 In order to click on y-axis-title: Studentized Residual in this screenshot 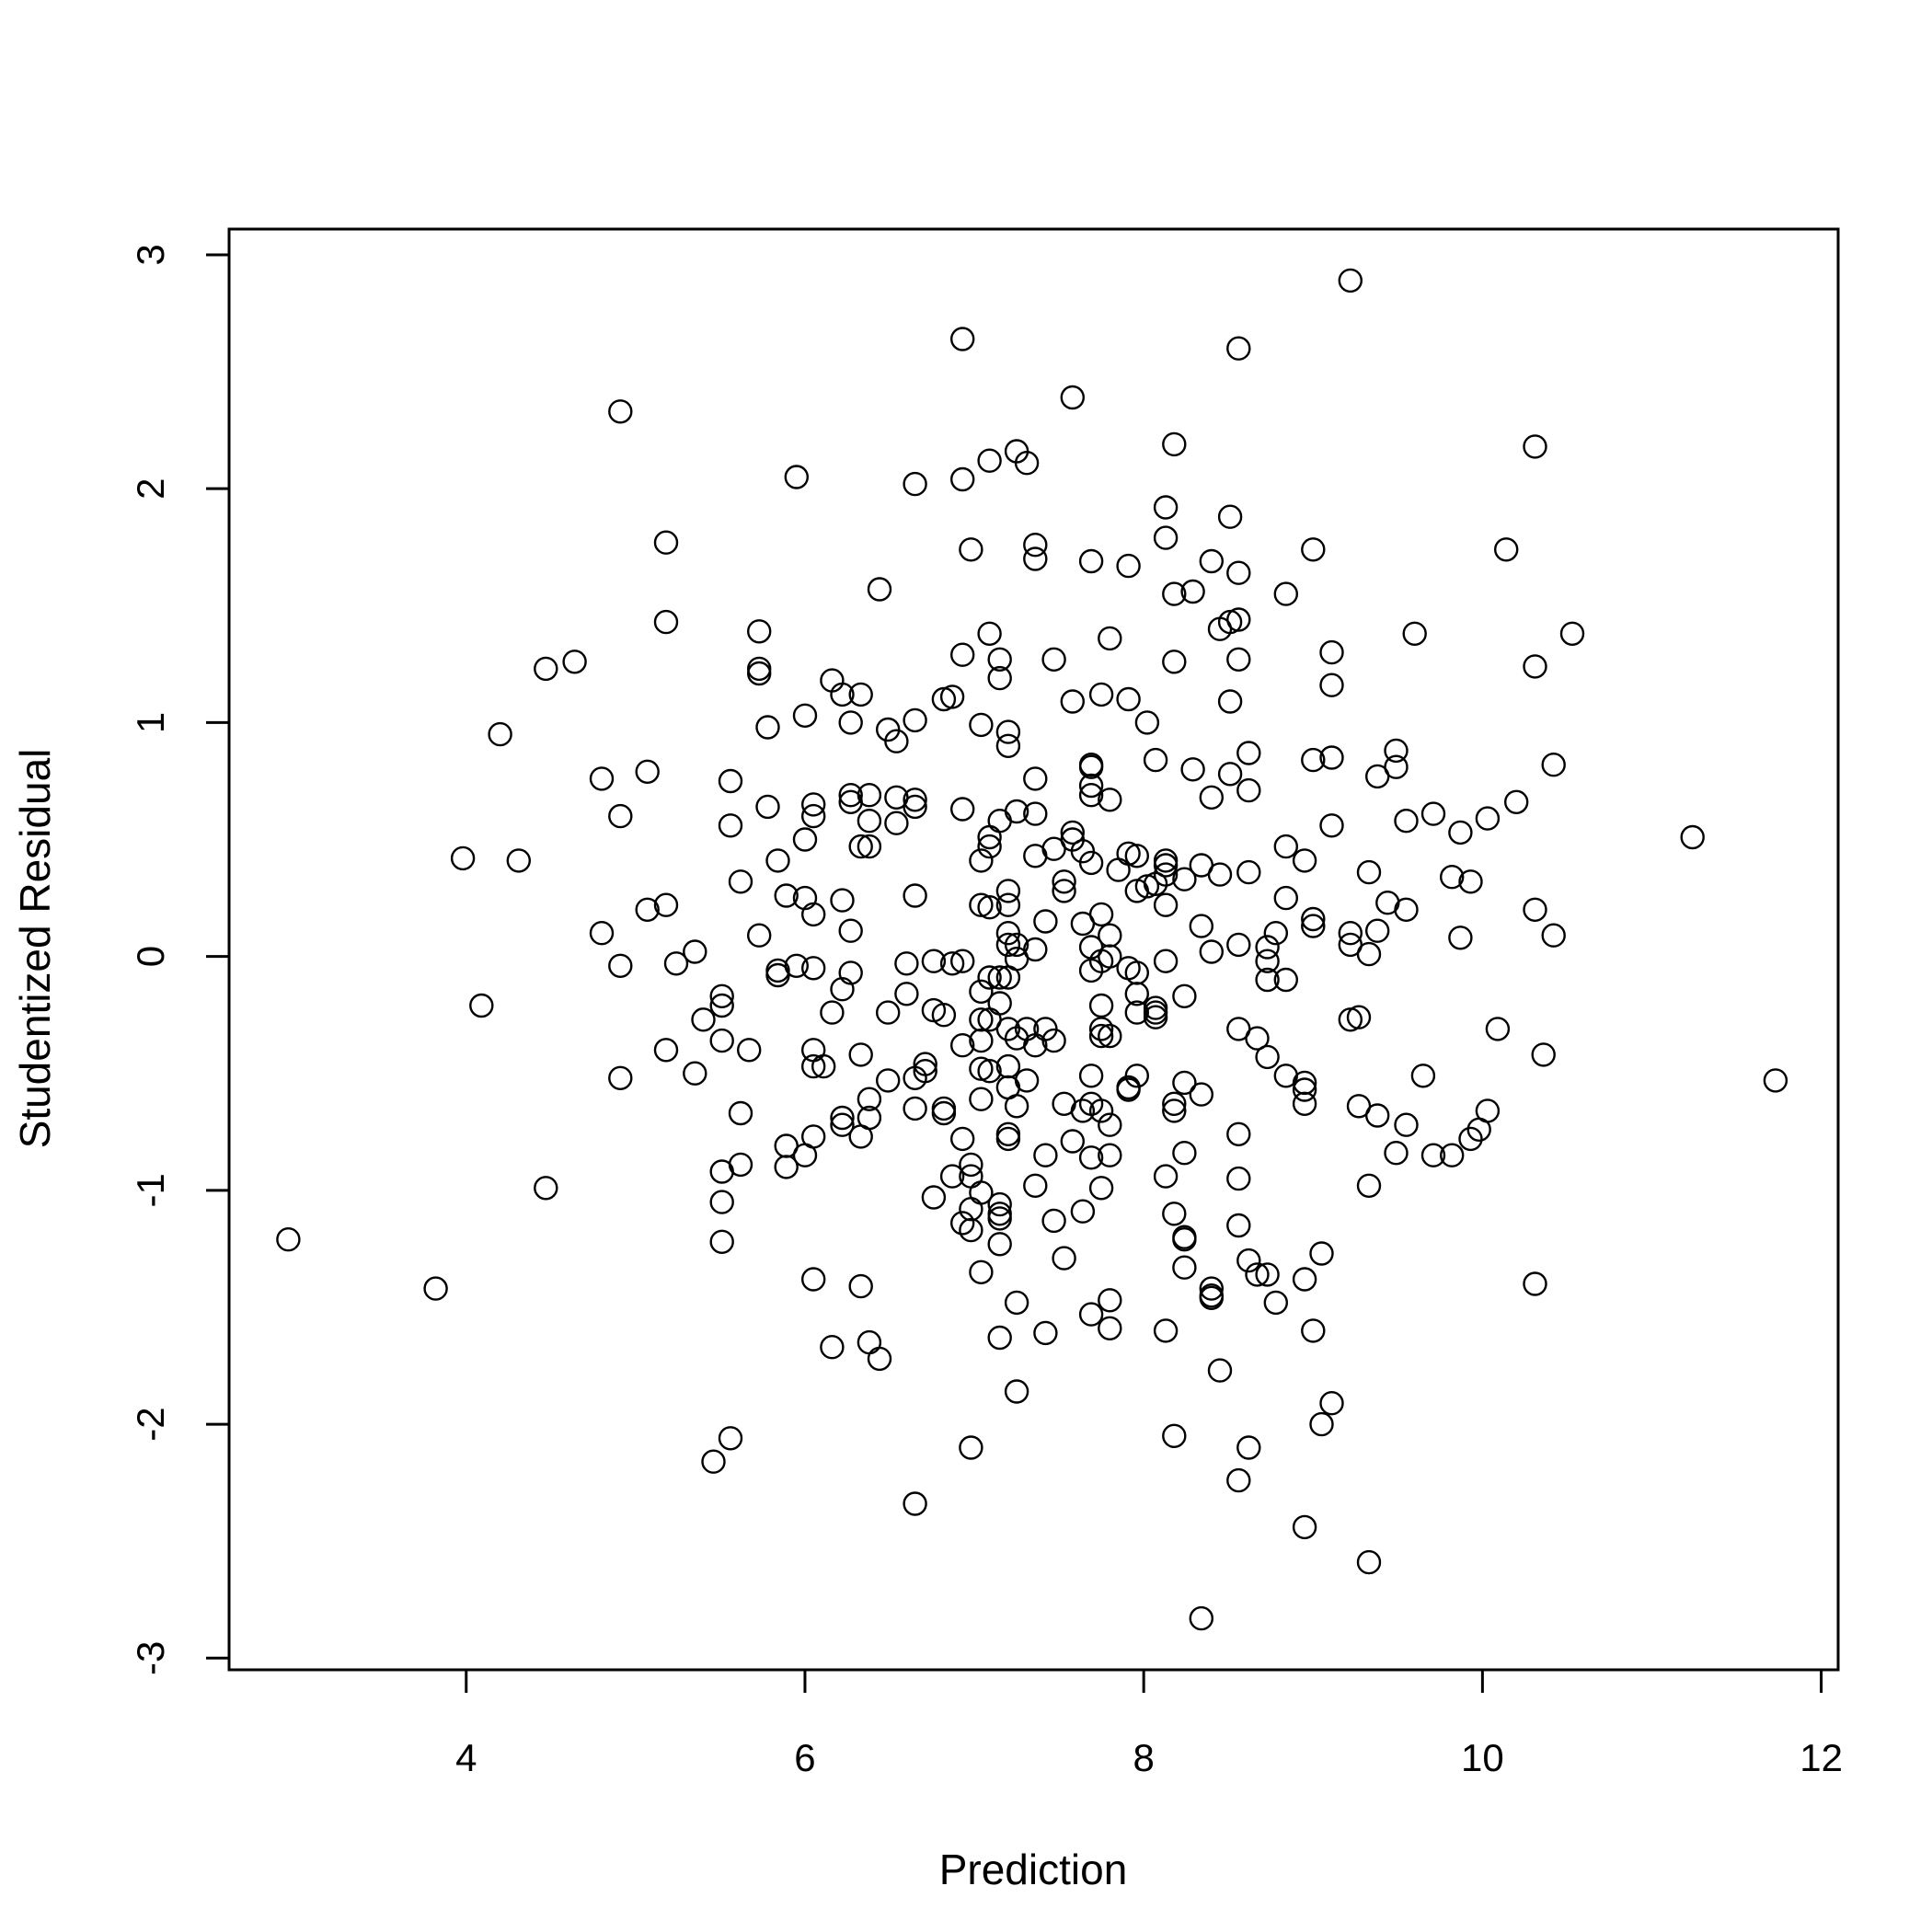, I will do `click(35, 949)`.